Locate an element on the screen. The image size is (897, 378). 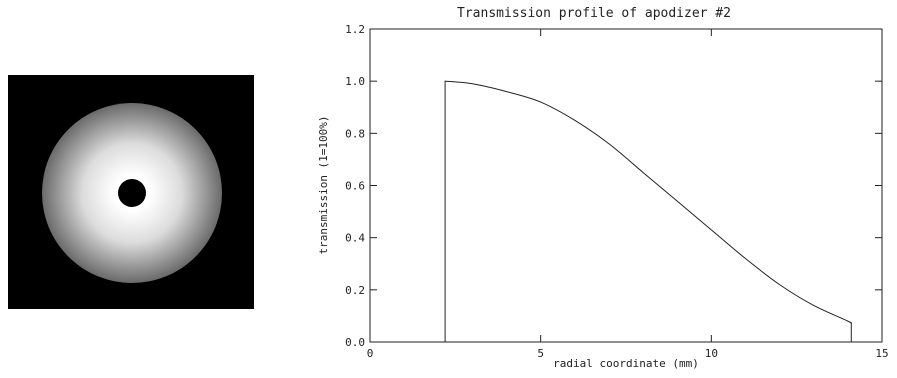
x-tick-label: 10 is located at coordinates (711, 353).